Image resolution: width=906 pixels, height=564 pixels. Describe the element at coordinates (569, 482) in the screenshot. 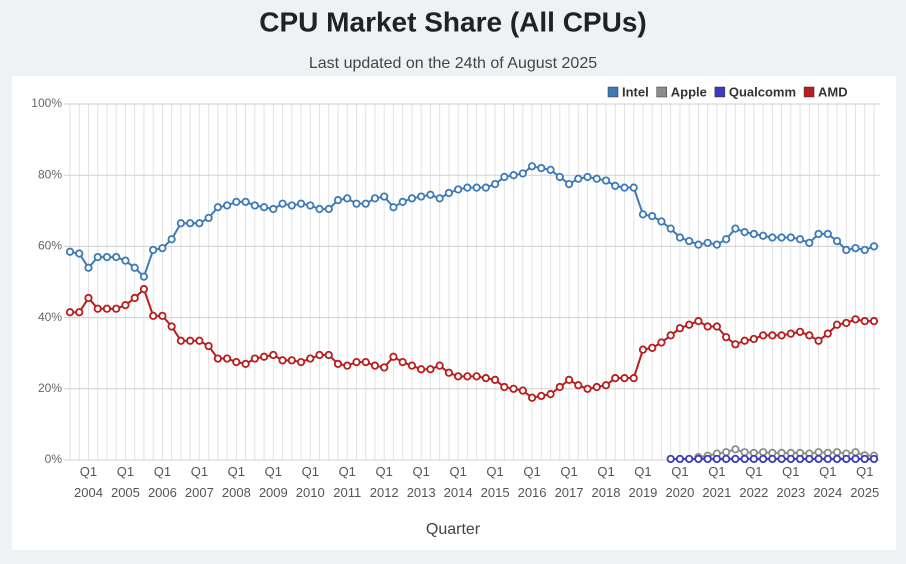

I see `x-tick-label: Q1 2017` at that location.